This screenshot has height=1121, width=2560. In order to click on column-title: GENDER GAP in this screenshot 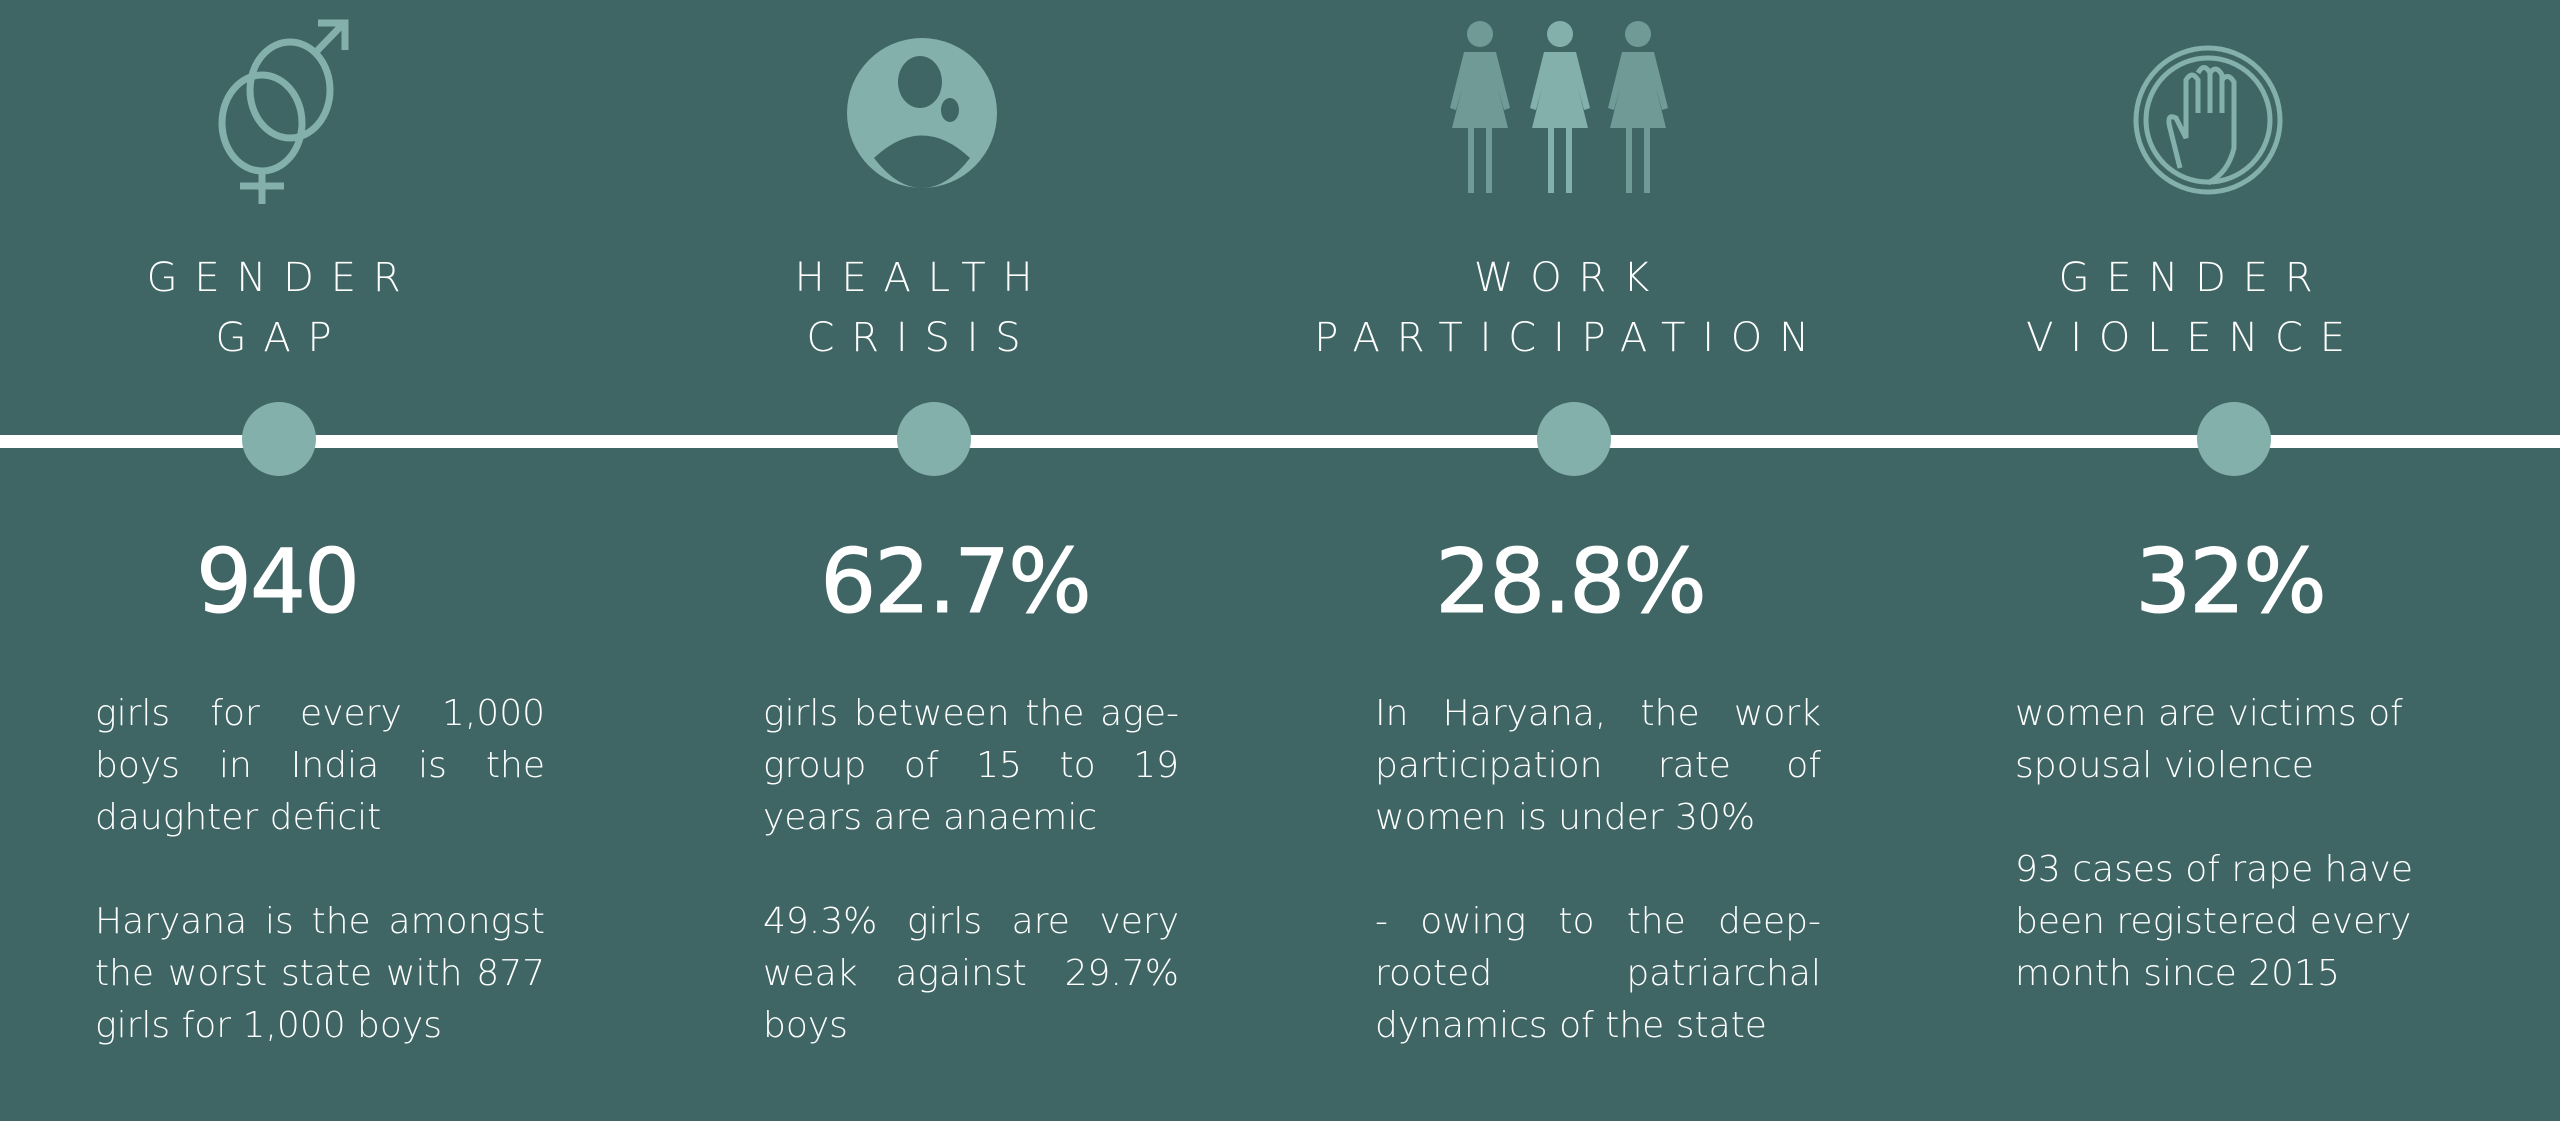, I will do `click(282, 308)`.